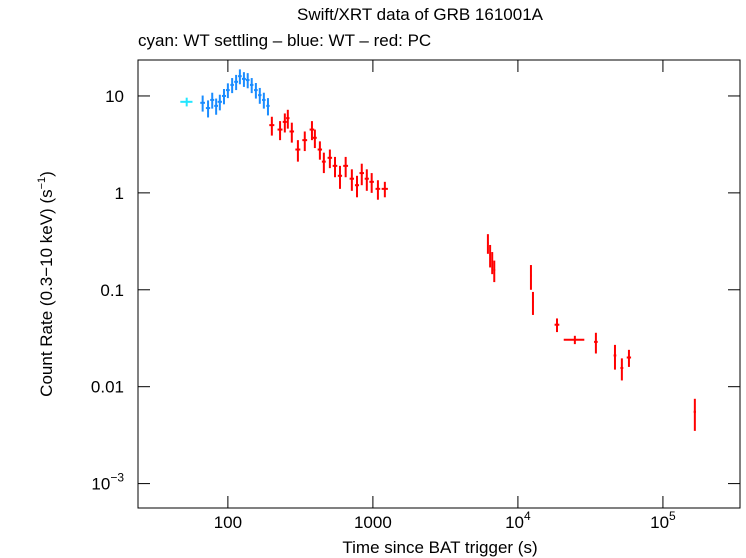  I want to click on y-axis-label-exponent: −1, so click(42, 183).